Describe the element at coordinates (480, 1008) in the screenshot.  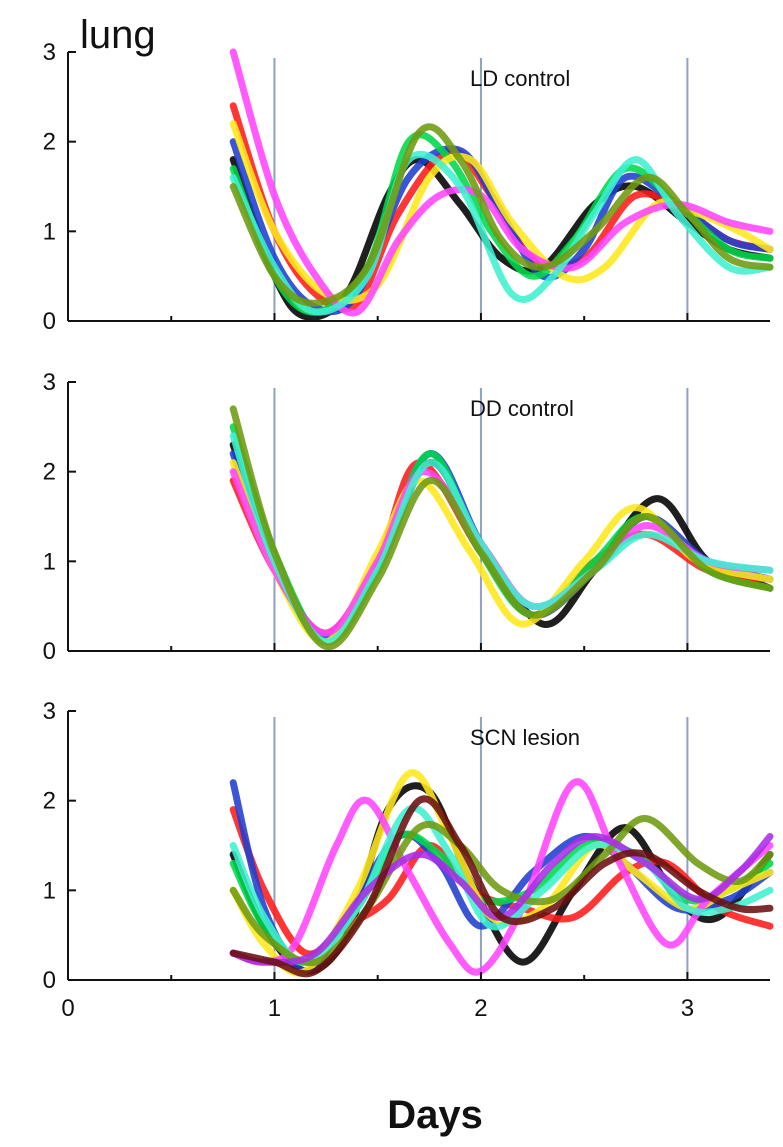
I see `x-tick-label: 2` at that location.